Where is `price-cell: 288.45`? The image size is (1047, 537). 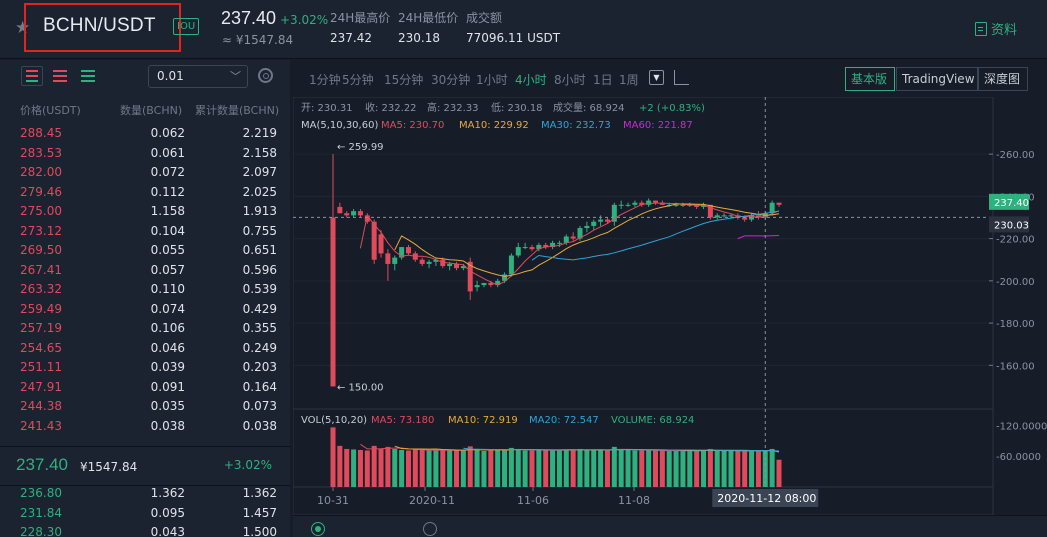
price-cell: 288.45 is located at coordinates (41, 133).